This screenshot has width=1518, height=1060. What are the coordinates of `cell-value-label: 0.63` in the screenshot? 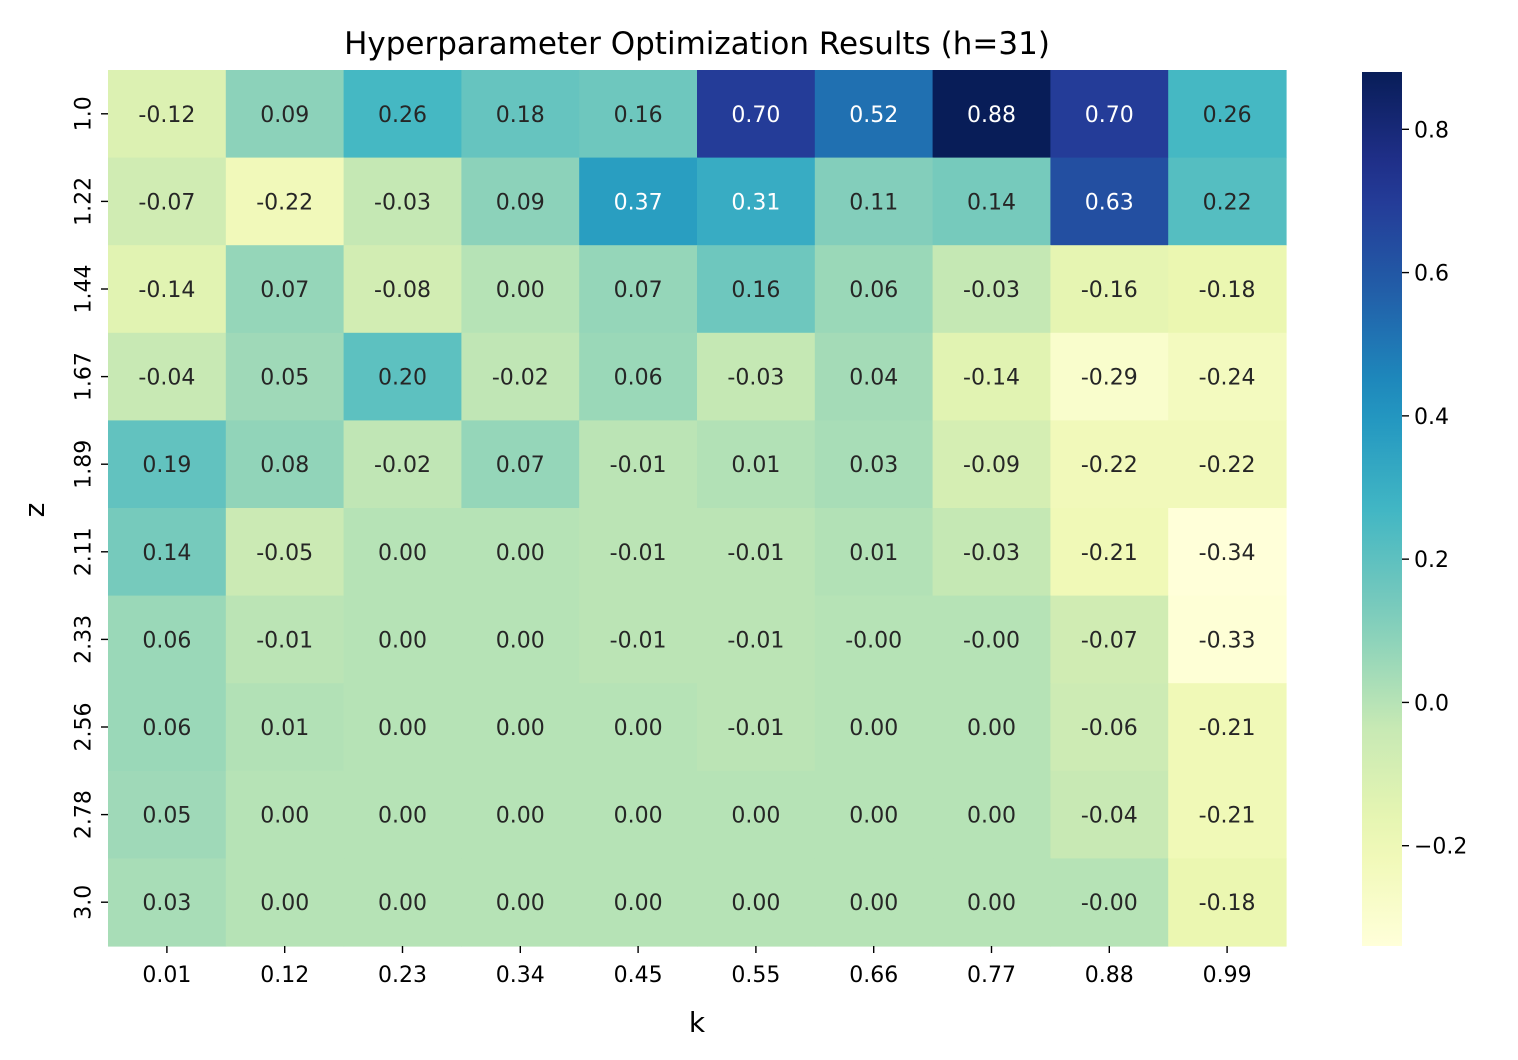 It's located at (1109, 202).